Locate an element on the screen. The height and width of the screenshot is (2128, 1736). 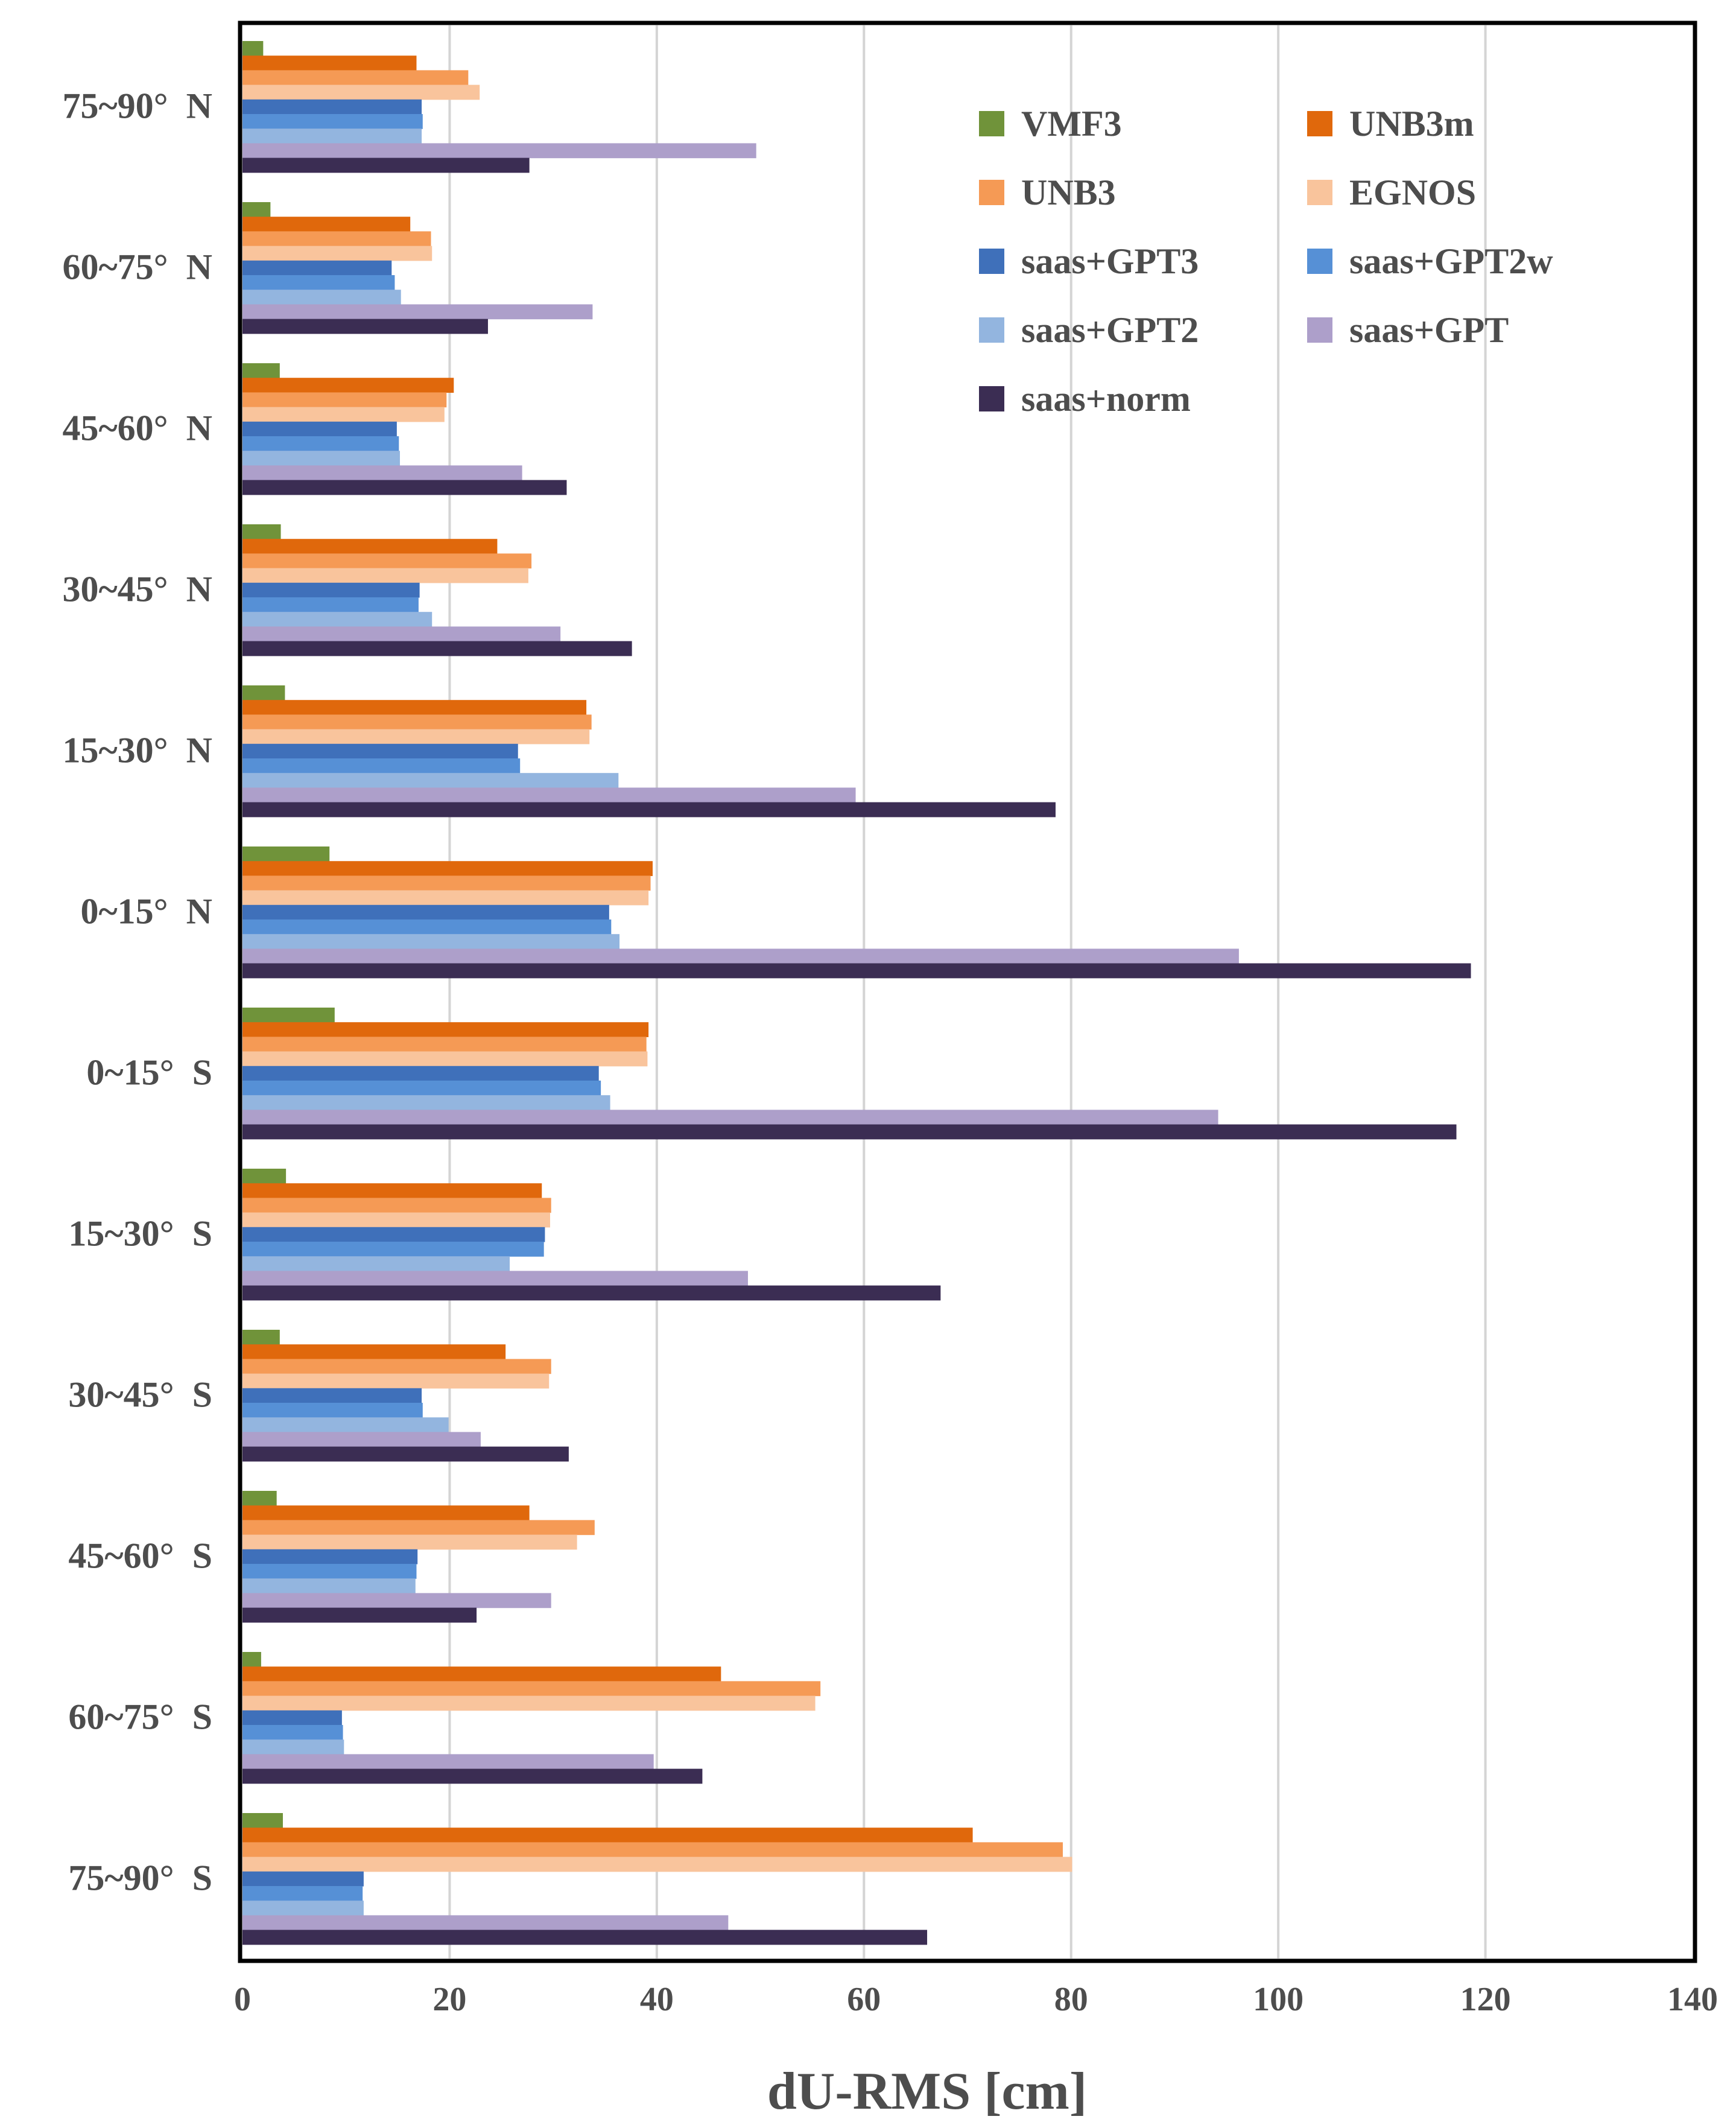
legend-label: saas+GPT2 is located at coordinates (1110, 330).